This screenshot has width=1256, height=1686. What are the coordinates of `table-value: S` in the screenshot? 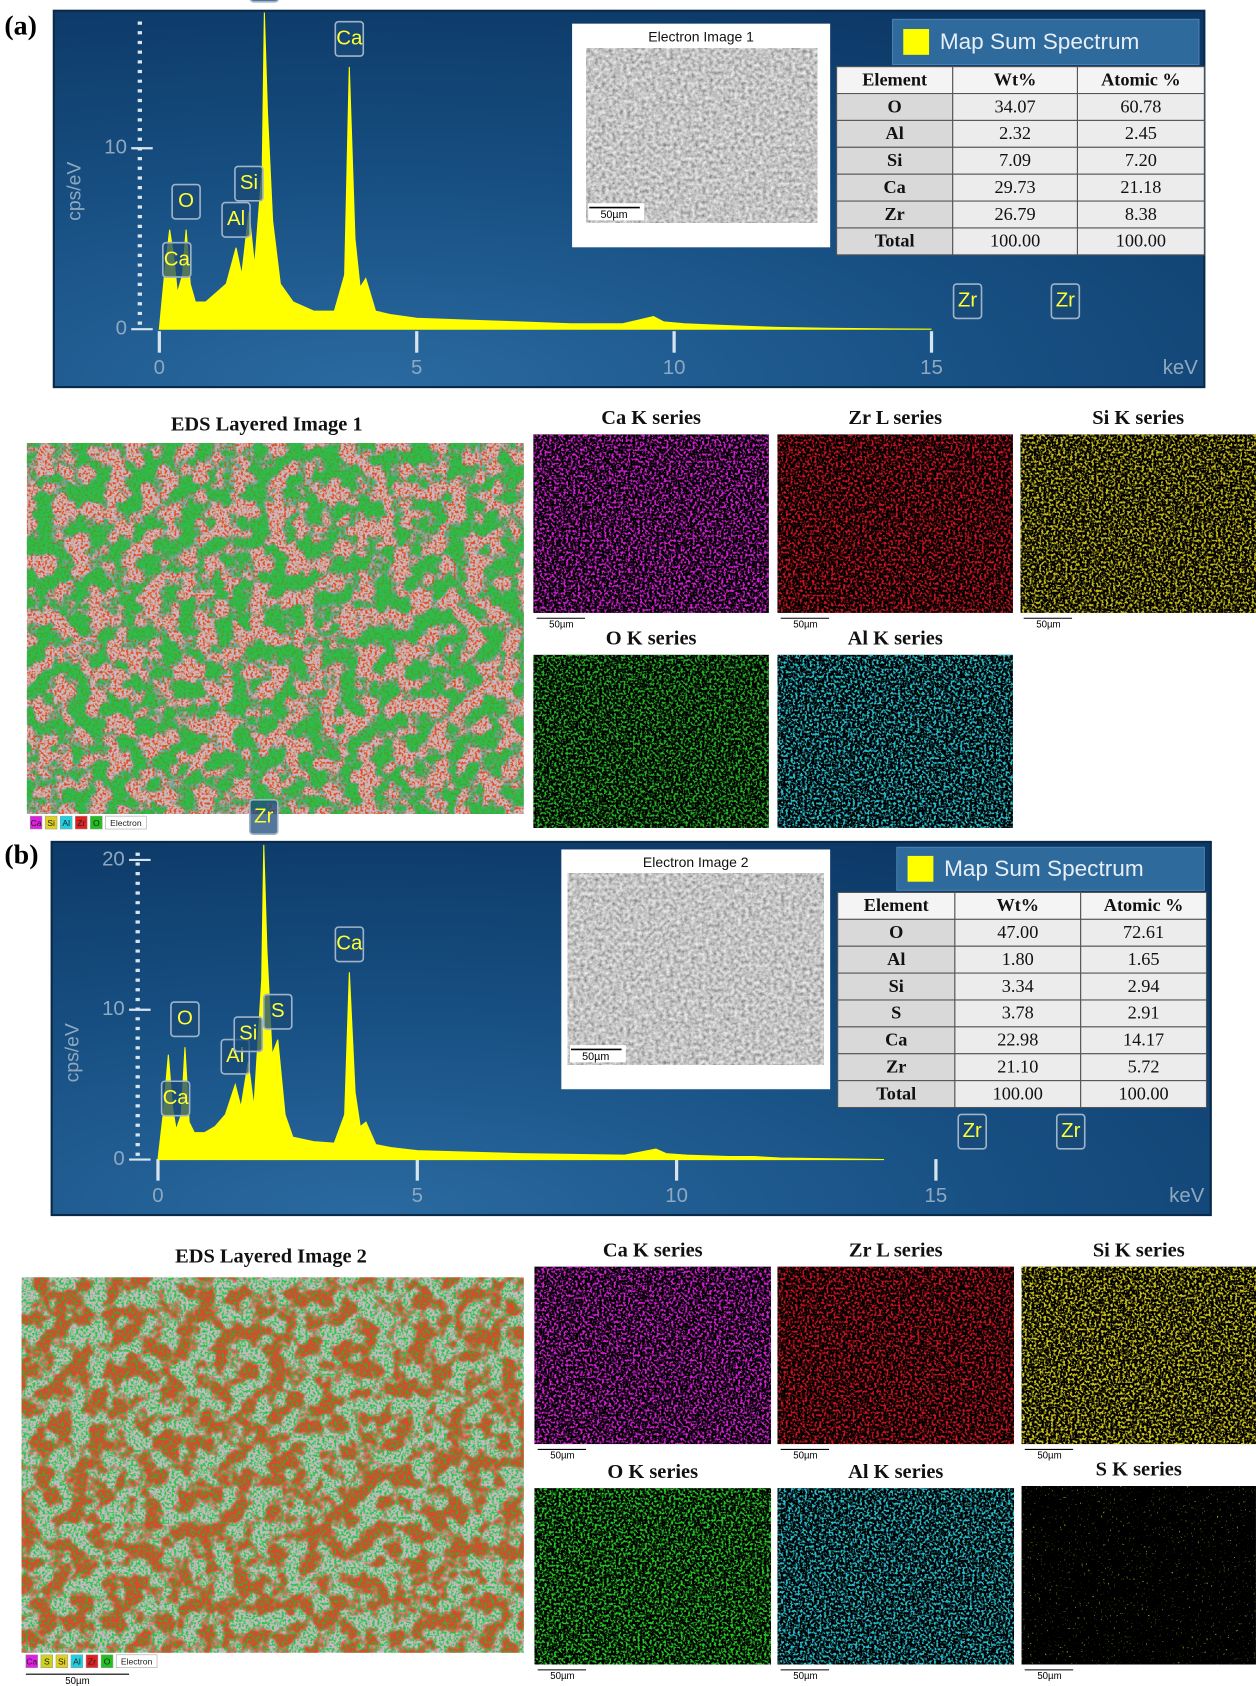 It's located at (896, 1013).